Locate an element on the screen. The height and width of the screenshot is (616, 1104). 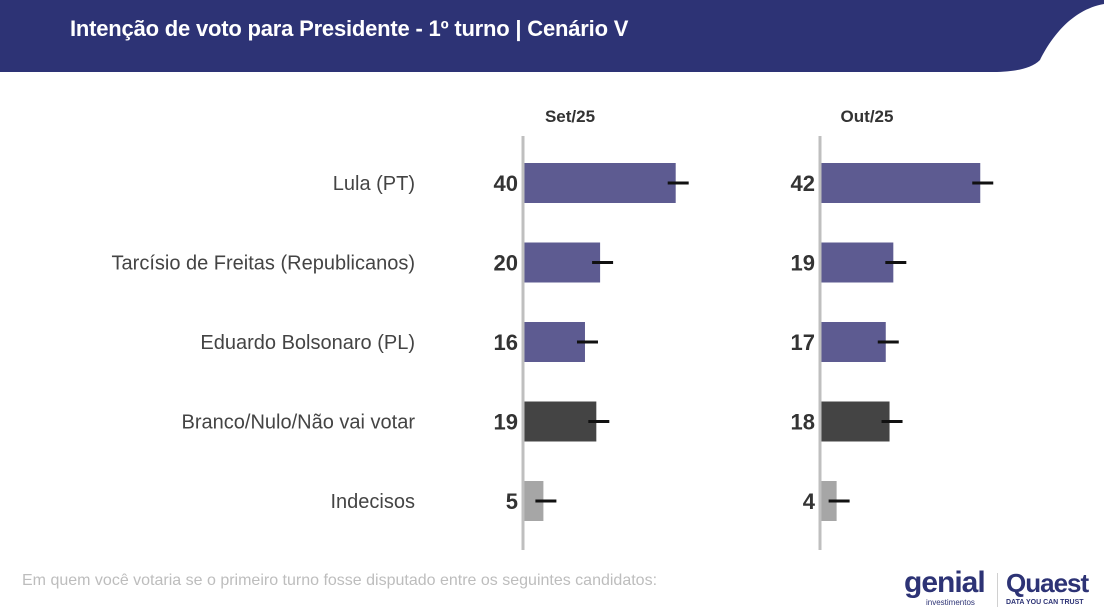
header-background is located at coordinates (552, 36).